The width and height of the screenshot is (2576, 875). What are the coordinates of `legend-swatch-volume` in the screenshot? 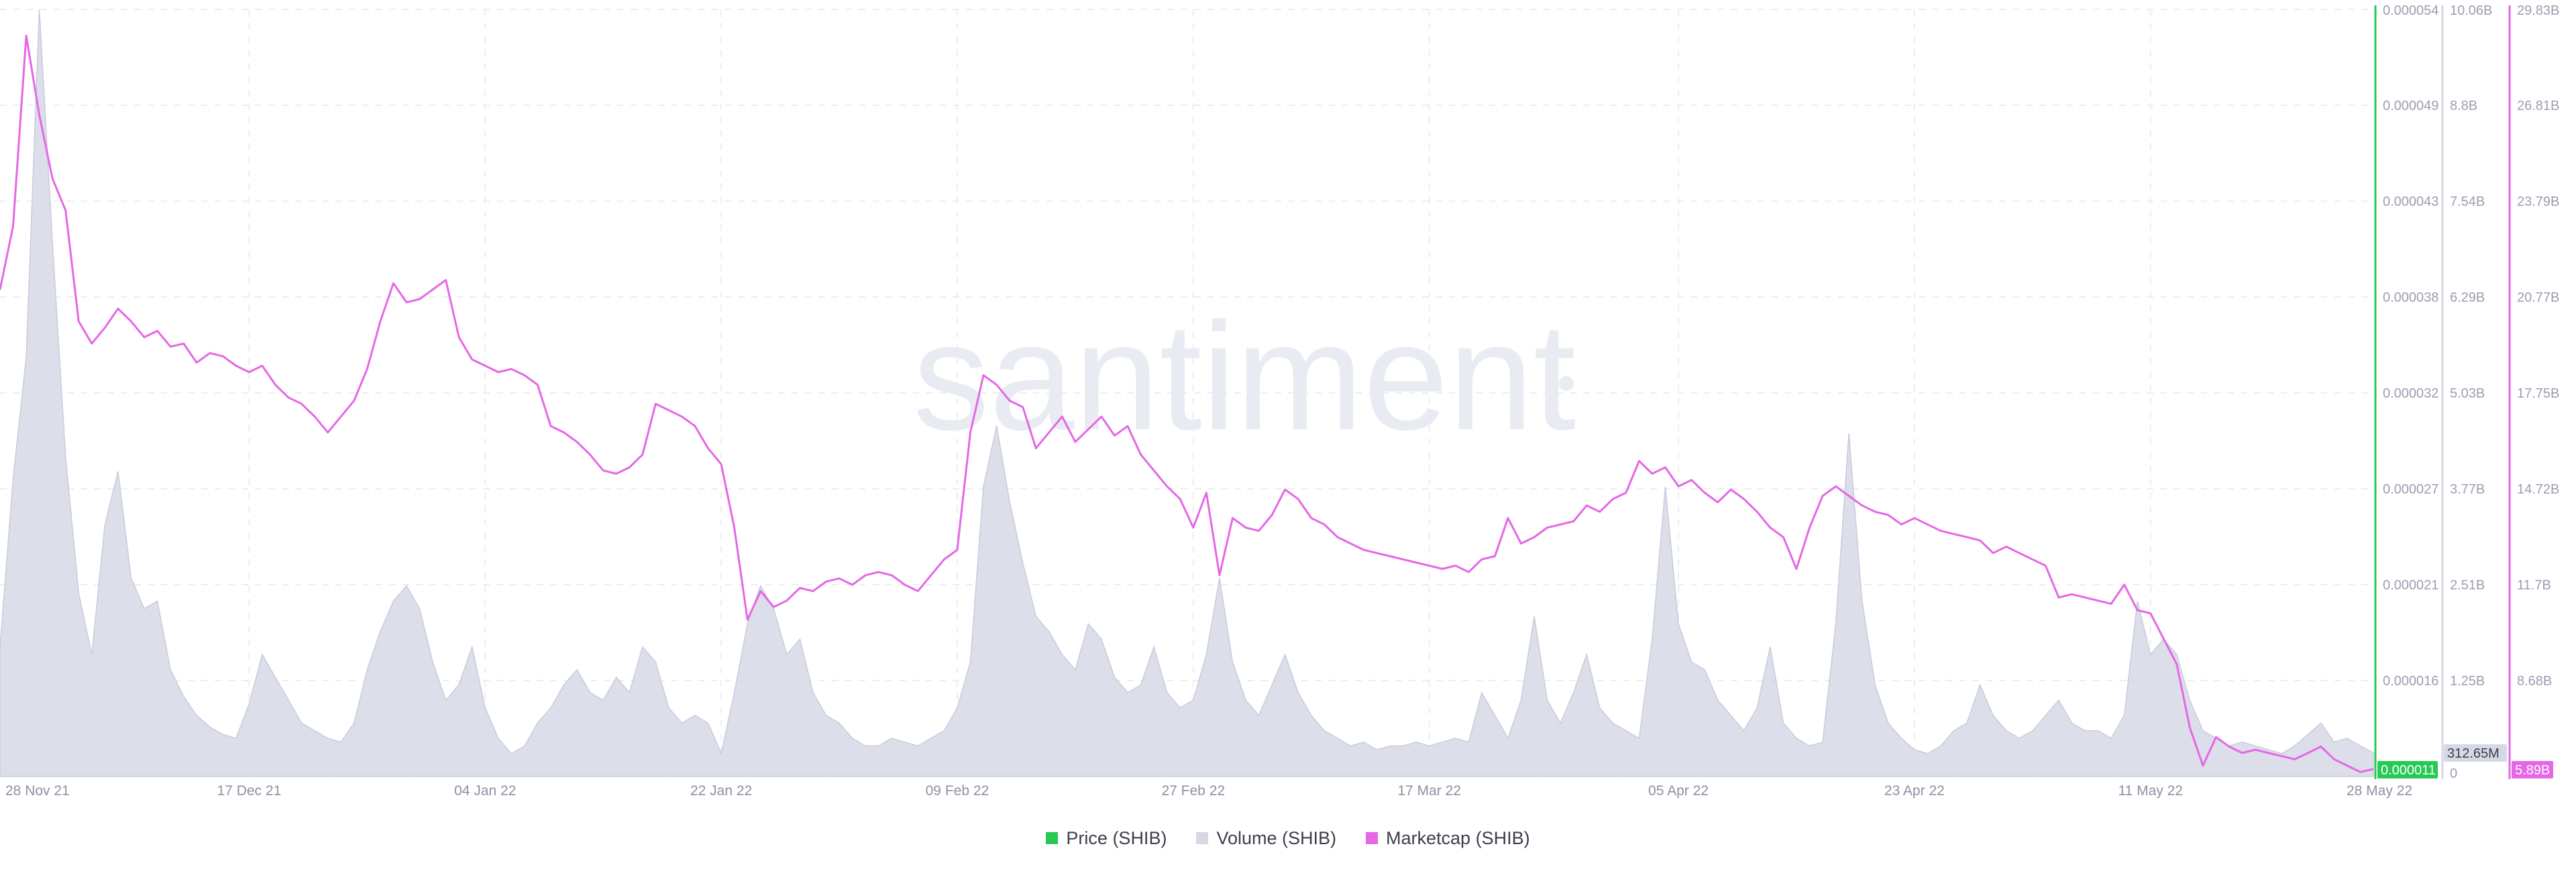 It's located at (1202, 838).